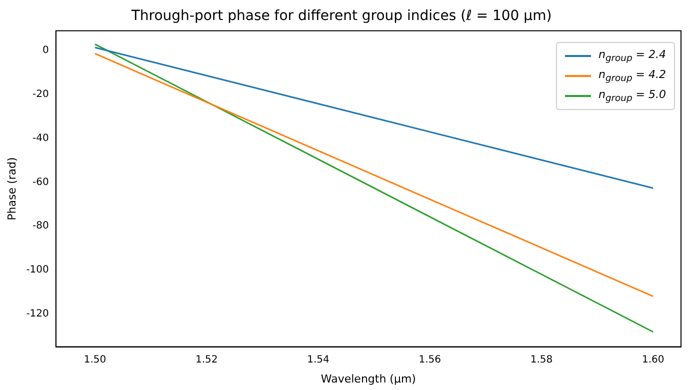  Describe the element at coordinates (429, 360) in the screenshot. I see `x-tick-label: 1.56` at that location.